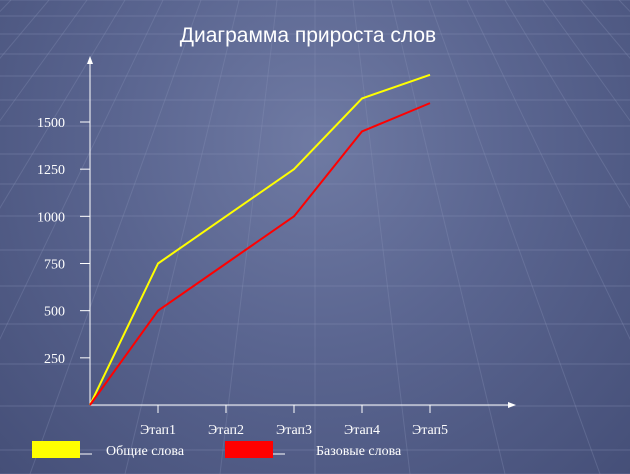 Image resolution: width=630 pixels, height=474 pixels. I want to click on x-tick-label: Этап4, so click(362, 430).